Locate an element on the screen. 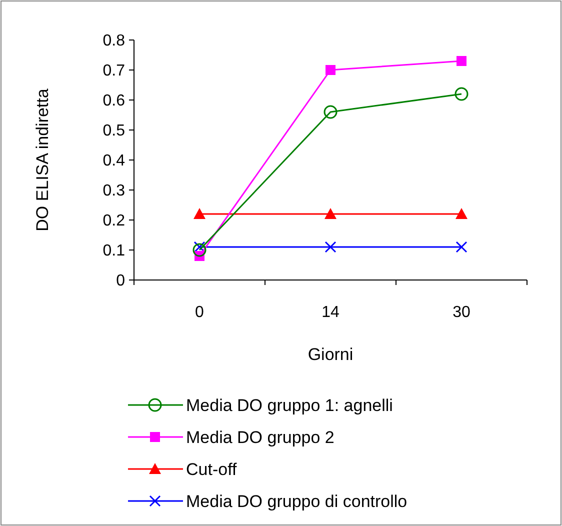 The image size is (562, 526). legend-label: Media DO gruppo 2 is located at coordinates (260, 437).